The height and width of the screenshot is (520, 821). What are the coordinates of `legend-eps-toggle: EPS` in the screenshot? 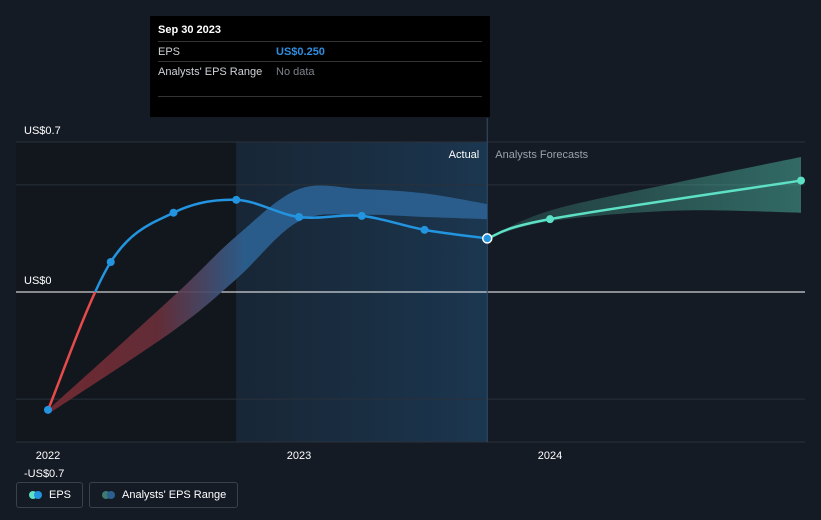 It's located at (50, 495).